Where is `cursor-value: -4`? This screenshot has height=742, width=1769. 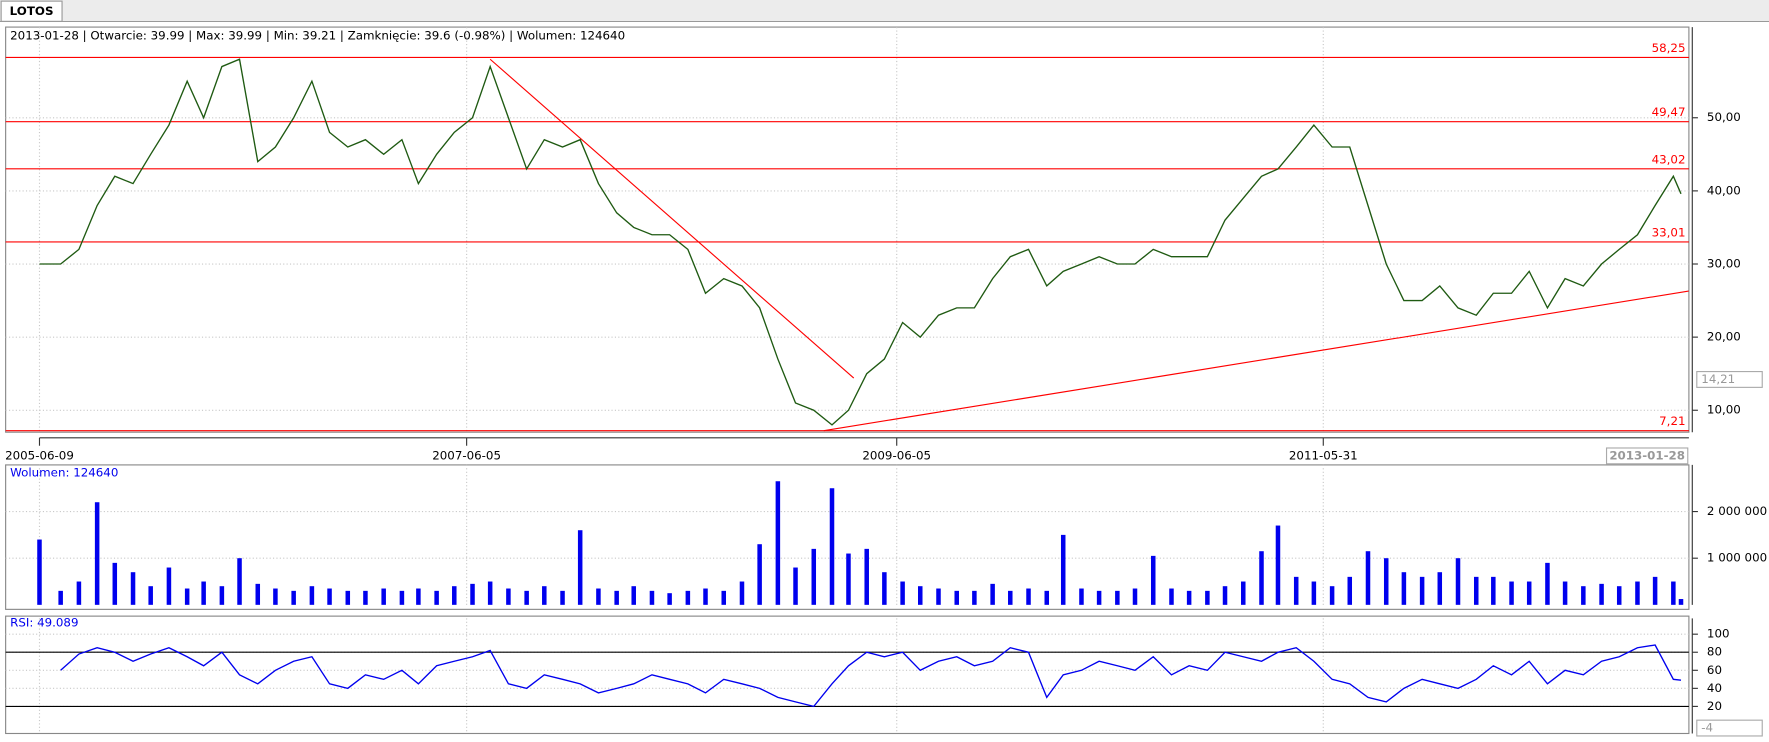 cursor-value: -4 is located at coordinates (1707, 728).